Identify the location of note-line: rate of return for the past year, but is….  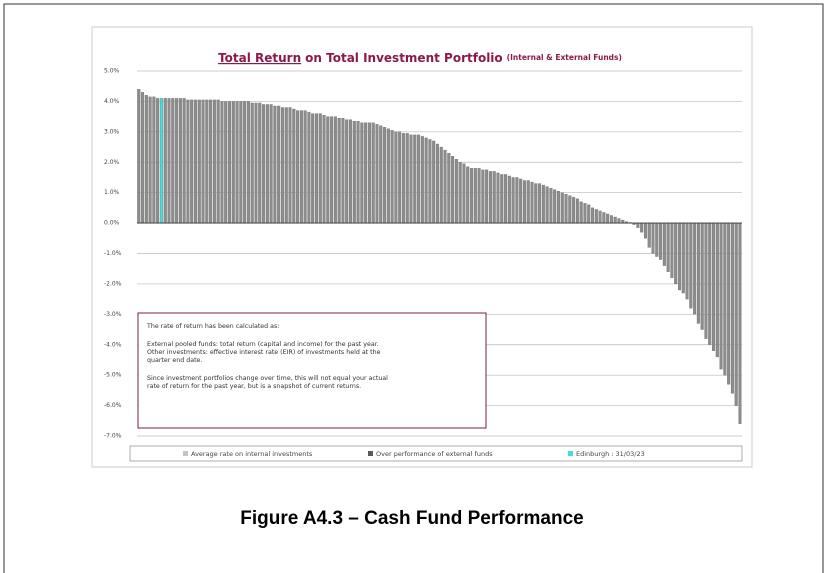
(254, 386).